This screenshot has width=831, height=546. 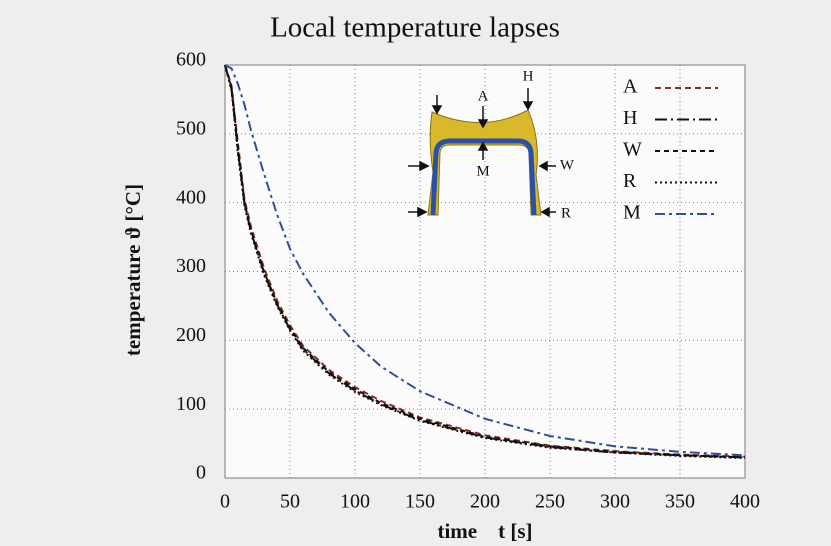 What do you see at coordinates (484, 531) in the screenshot?
I see `x-axis-label: time t [s]` at bounding box center [484, 531].